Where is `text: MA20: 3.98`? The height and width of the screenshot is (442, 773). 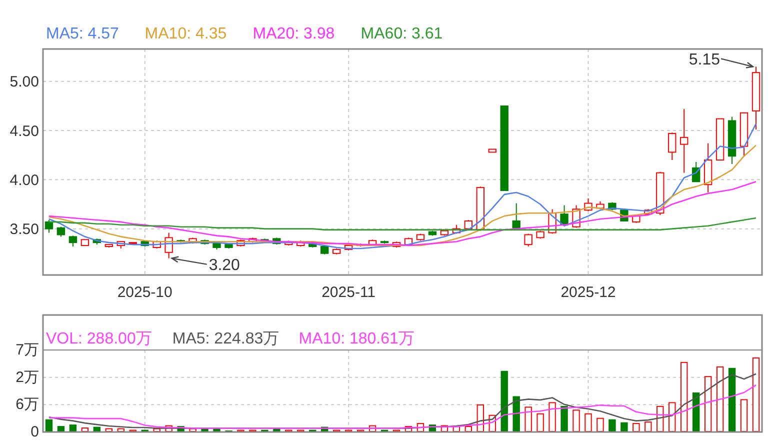
text: MA20: 3.98 is located at coordinates (293, 34).